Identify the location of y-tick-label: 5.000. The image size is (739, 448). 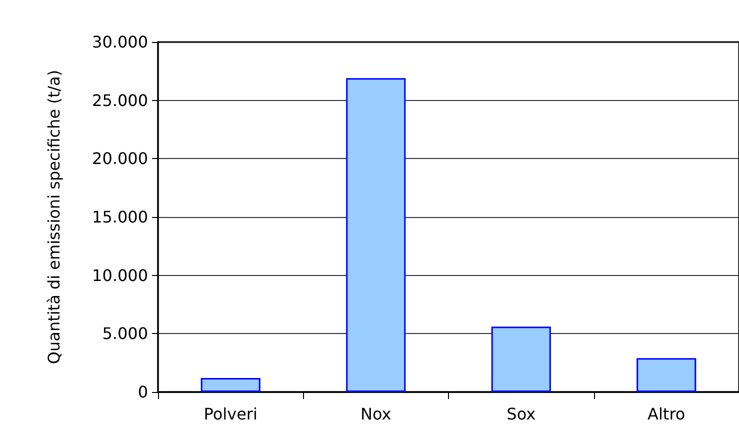
(125, 334).